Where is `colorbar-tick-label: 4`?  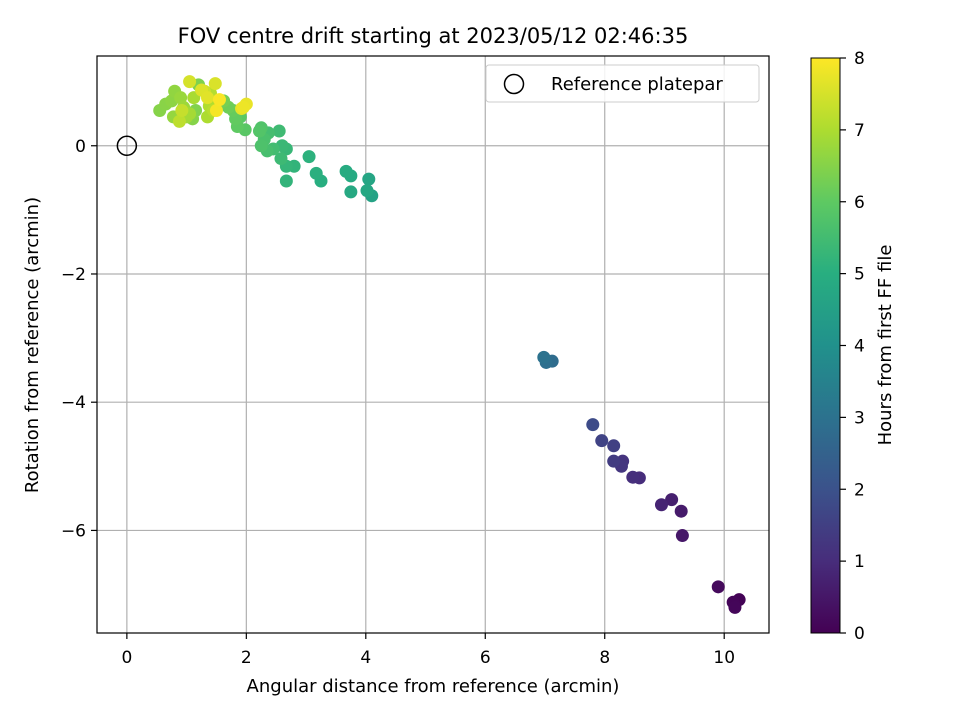 colorbar-tick-label: 4 is located at coordinates (859, 347).